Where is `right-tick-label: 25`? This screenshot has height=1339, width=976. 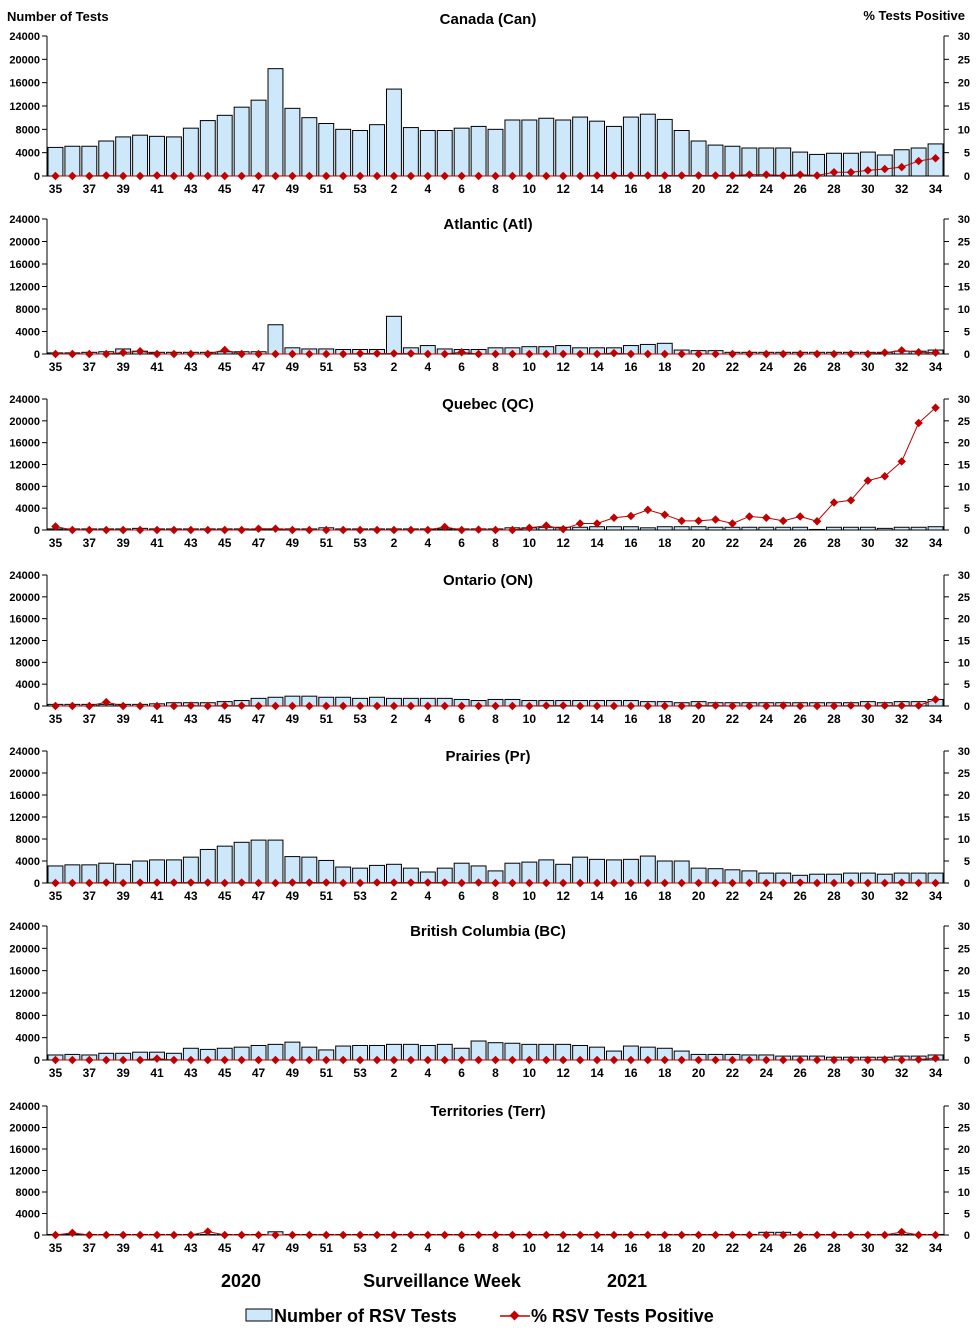 right-tick-label: 25 is located at coordinates (964, 60).